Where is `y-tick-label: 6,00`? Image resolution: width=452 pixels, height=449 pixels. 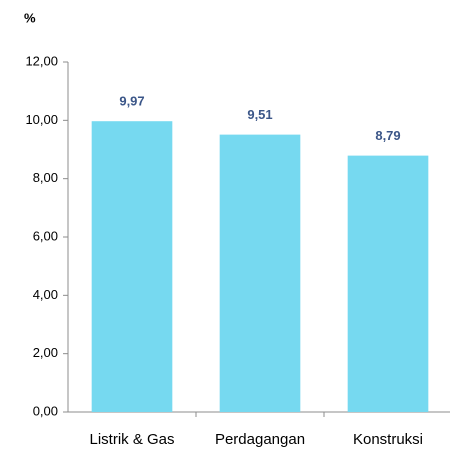
y-tick-label: 6,00 is located at coordinates (45, 235).